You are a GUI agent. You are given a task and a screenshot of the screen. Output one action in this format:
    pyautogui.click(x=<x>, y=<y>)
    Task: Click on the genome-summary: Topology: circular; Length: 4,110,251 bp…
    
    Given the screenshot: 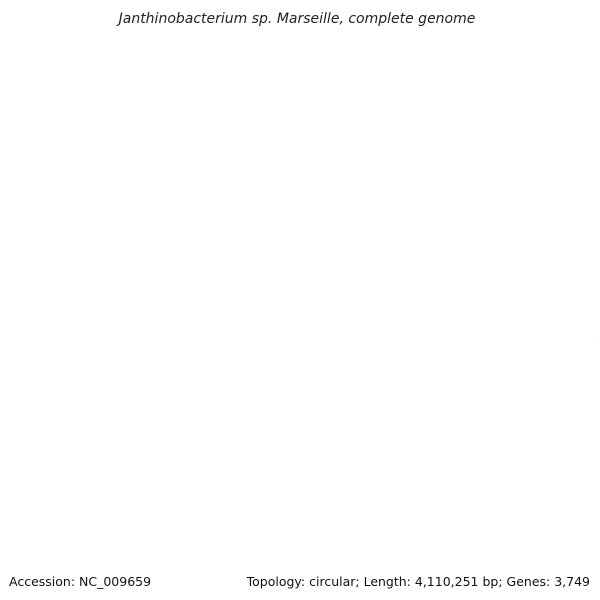 What is the action you would take?
    pyautogui.click(x=418, y=581)
    